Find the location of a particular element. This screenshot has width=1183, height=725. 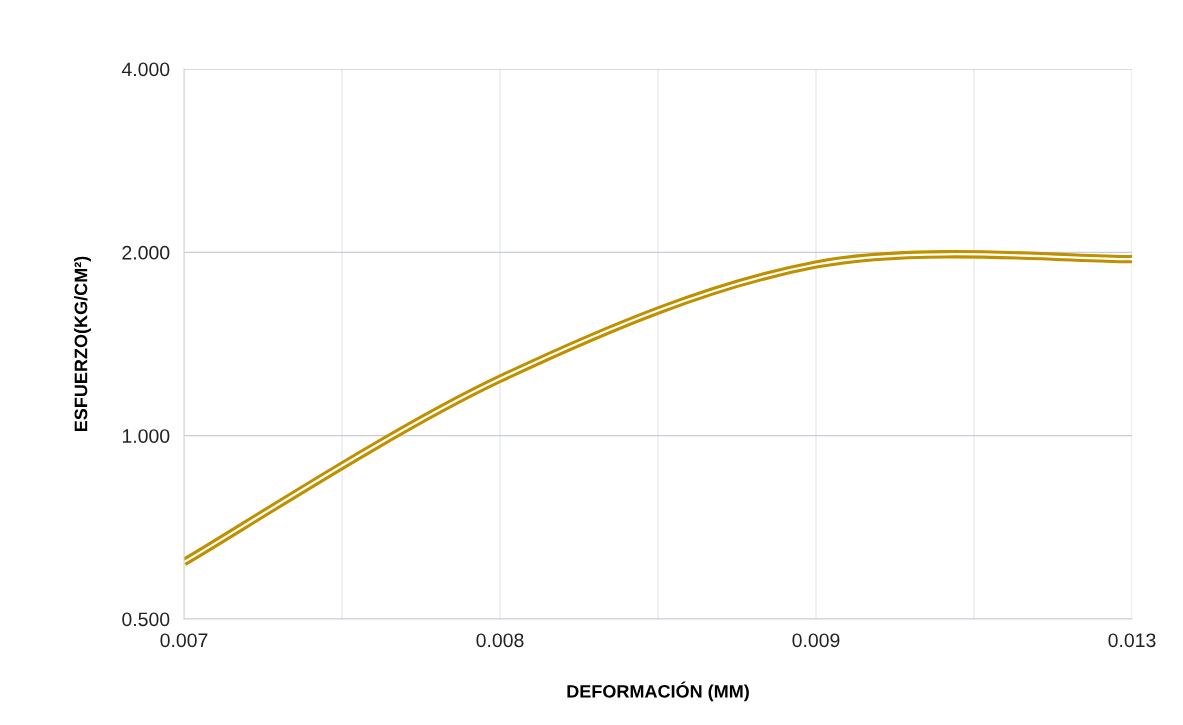

y-tick-label: 0.500 is located at coordinates (146, 619).